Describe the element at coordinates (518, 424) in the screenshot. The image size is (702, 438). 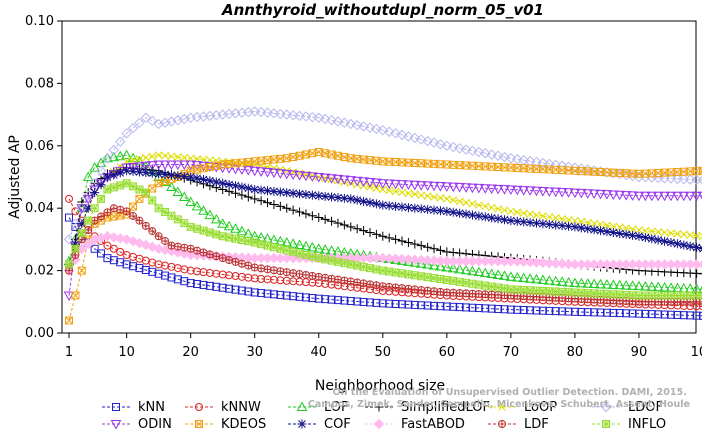
I see `legend-entry-ldf: LDF` at that location.